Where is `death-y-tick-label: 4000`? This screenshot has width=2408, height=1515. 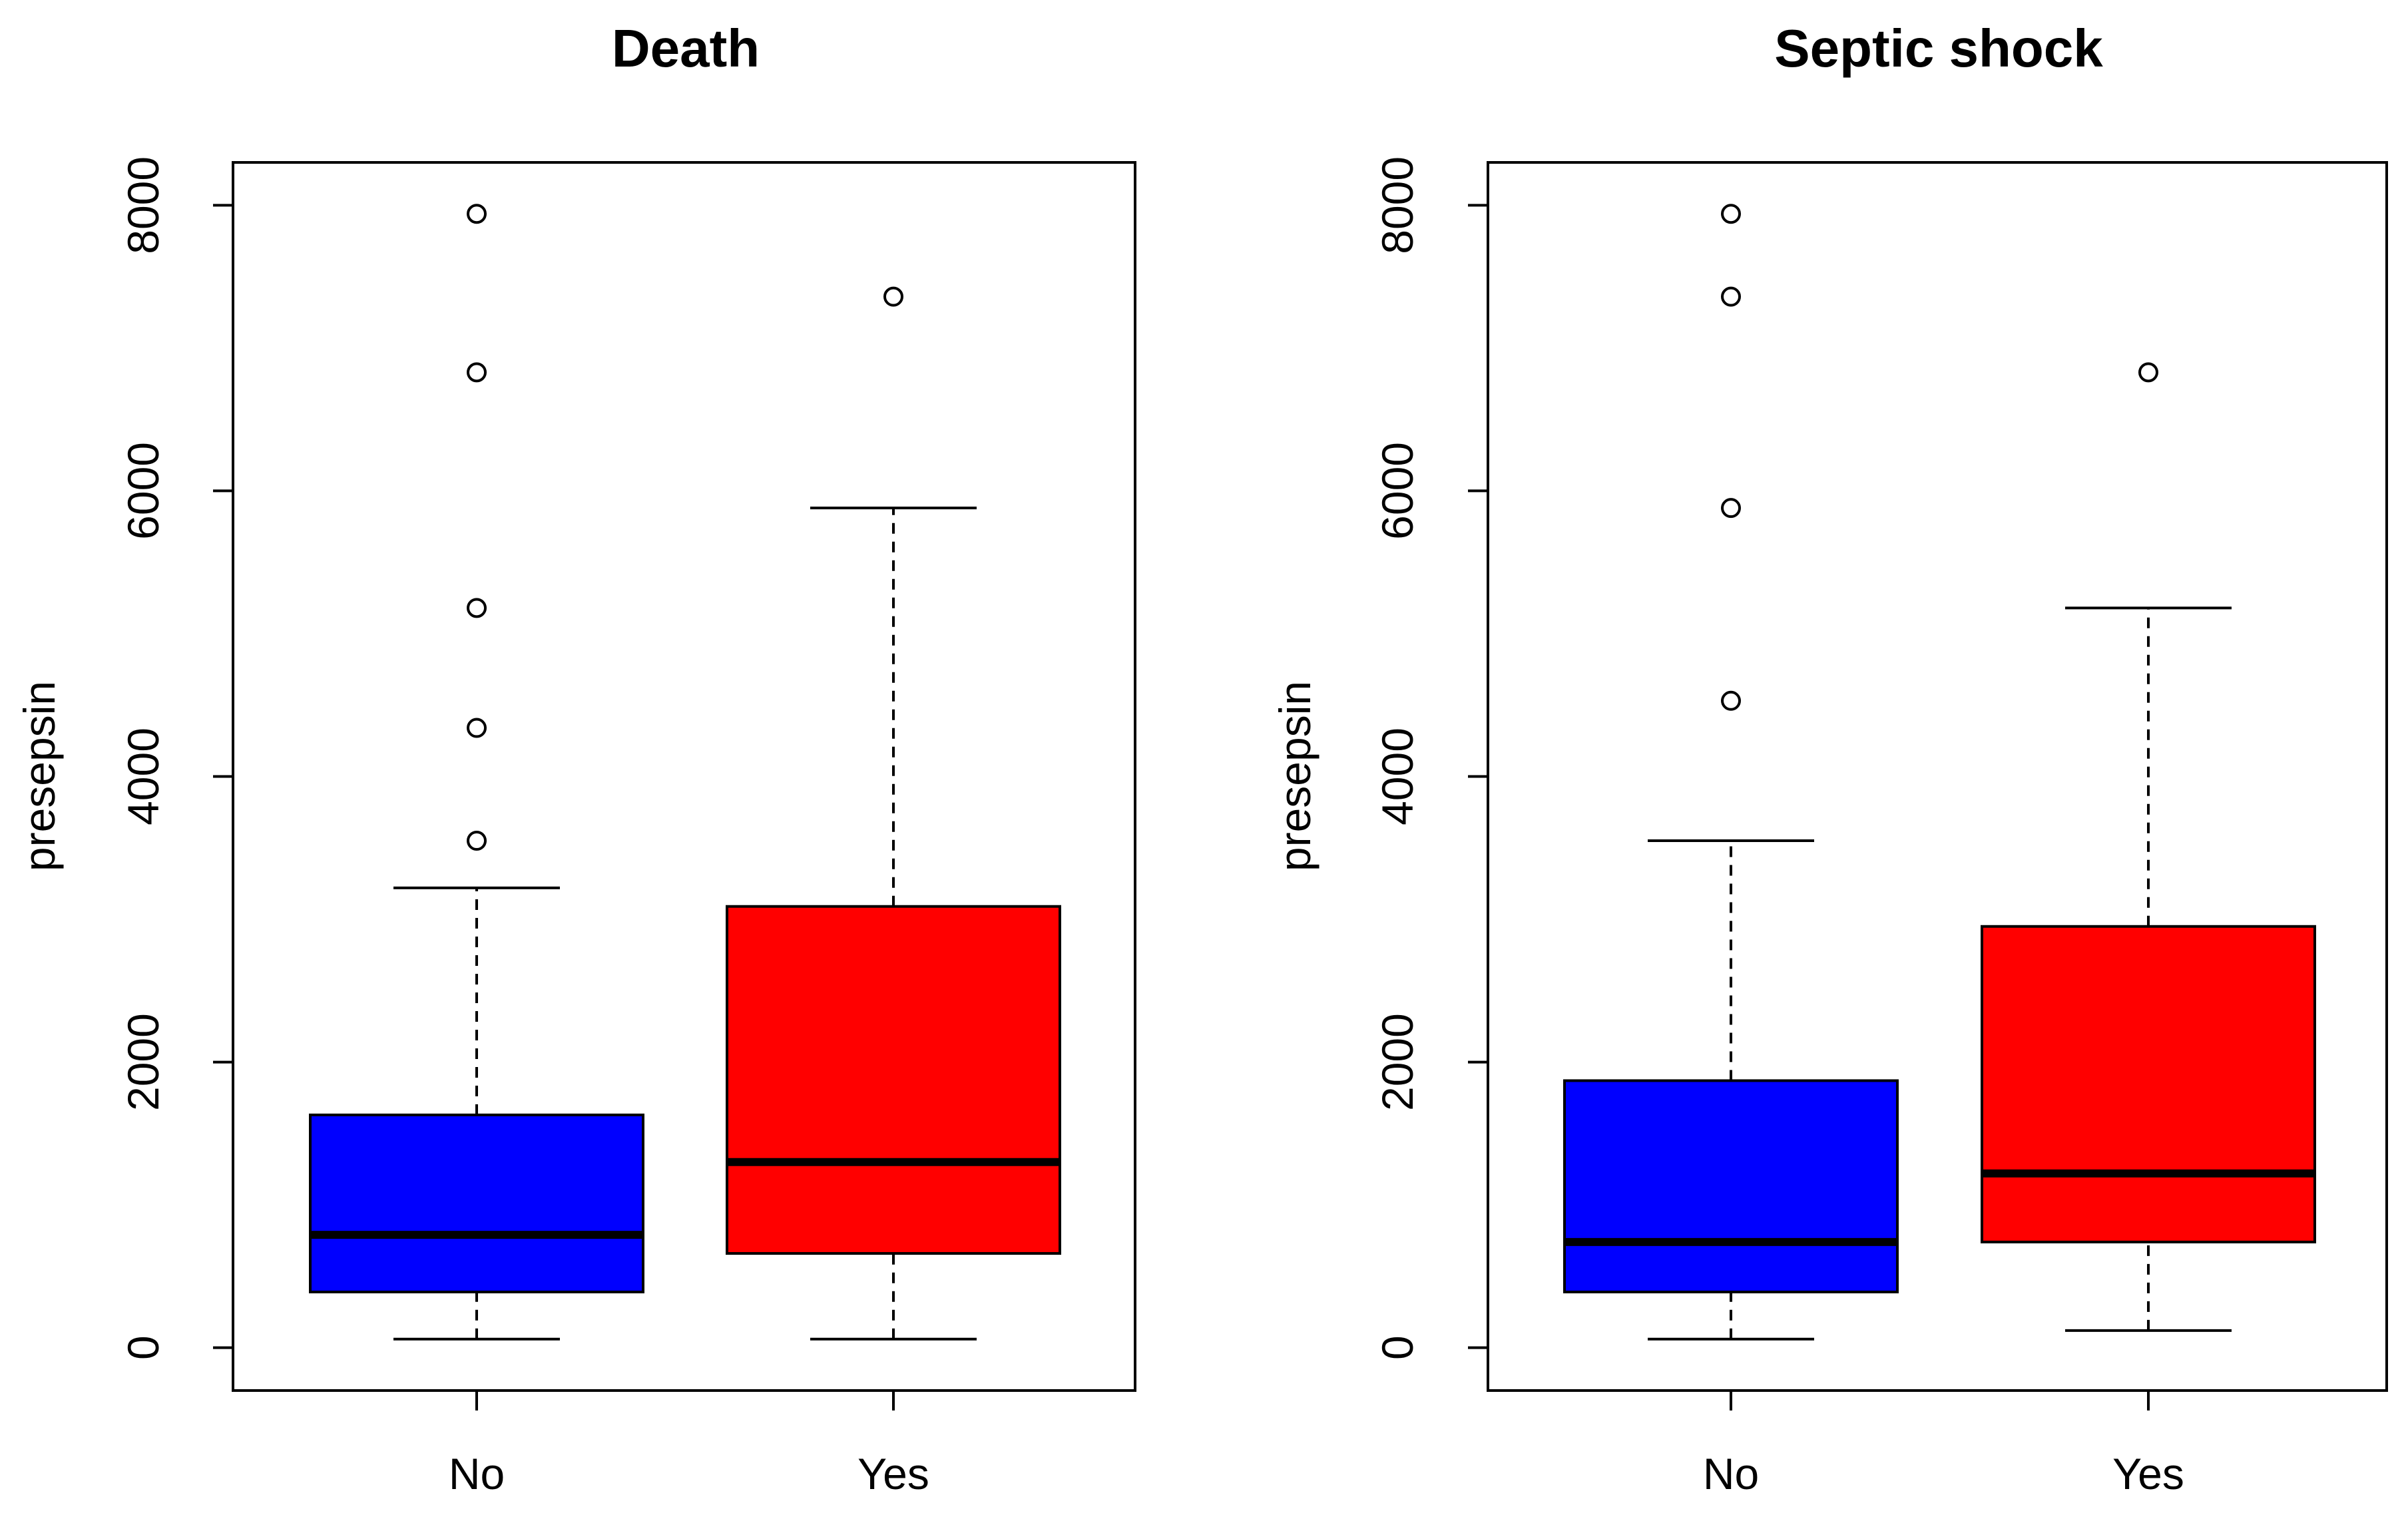 death-y-tick-label: 4000 is located at coordinates (143, 777).